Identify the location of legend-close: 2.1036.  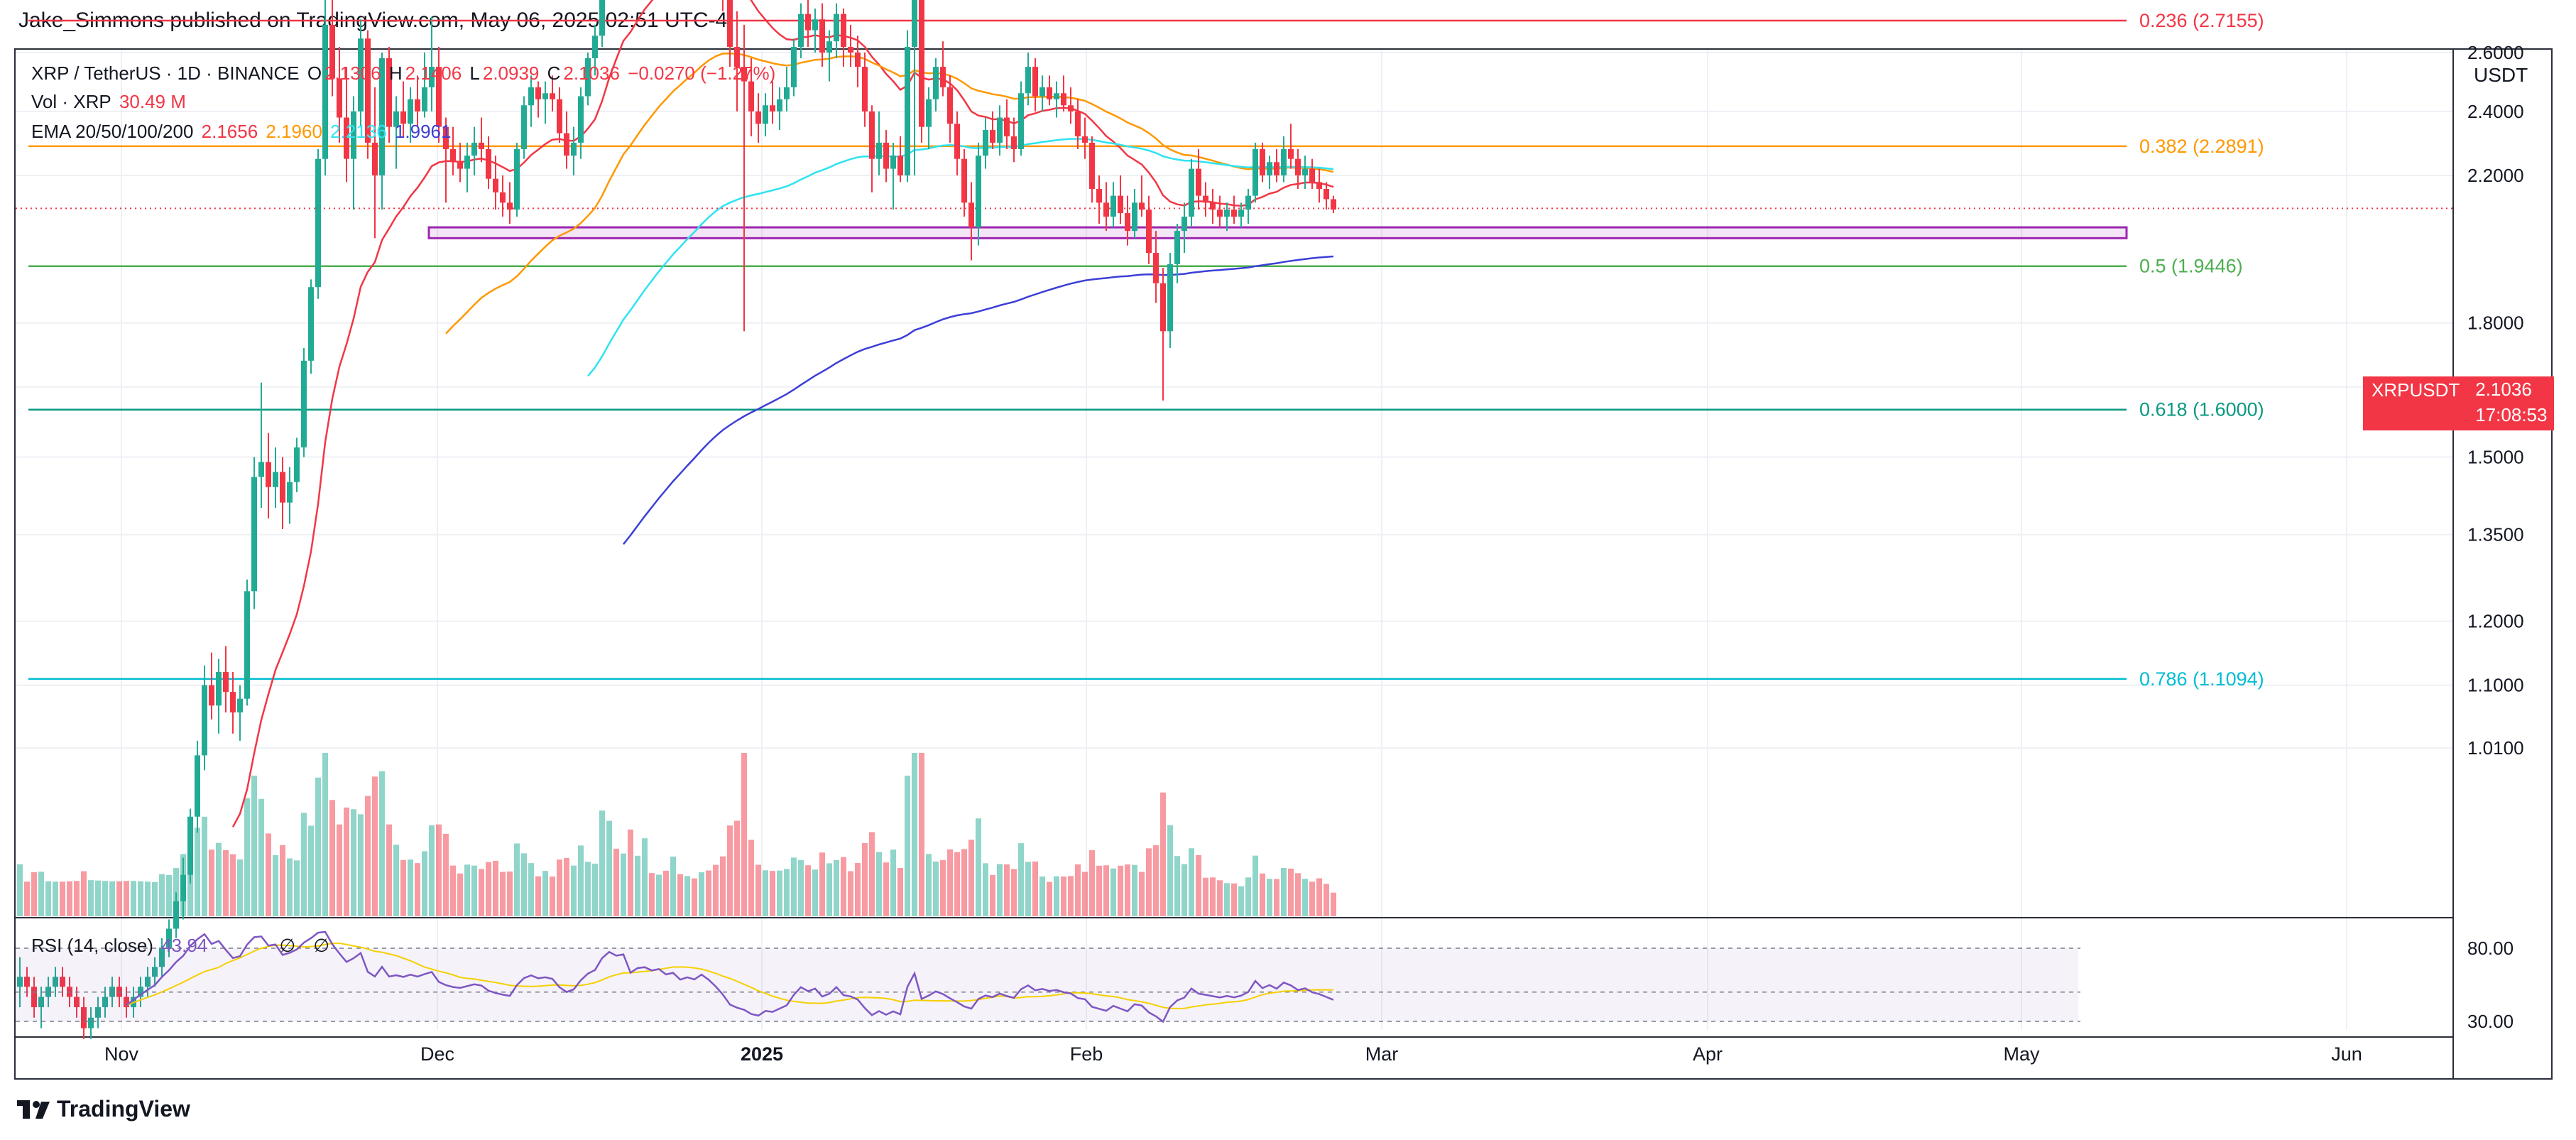
(591, 73).